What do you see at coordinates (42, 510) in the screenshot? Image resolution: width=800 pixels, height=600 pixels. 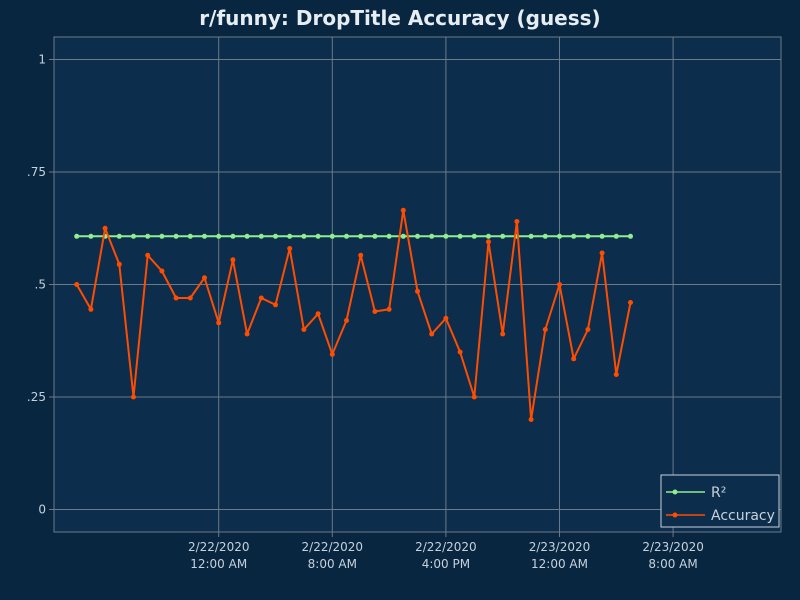 I see `y-tick-label: 0` at bounding box center [42, 510].